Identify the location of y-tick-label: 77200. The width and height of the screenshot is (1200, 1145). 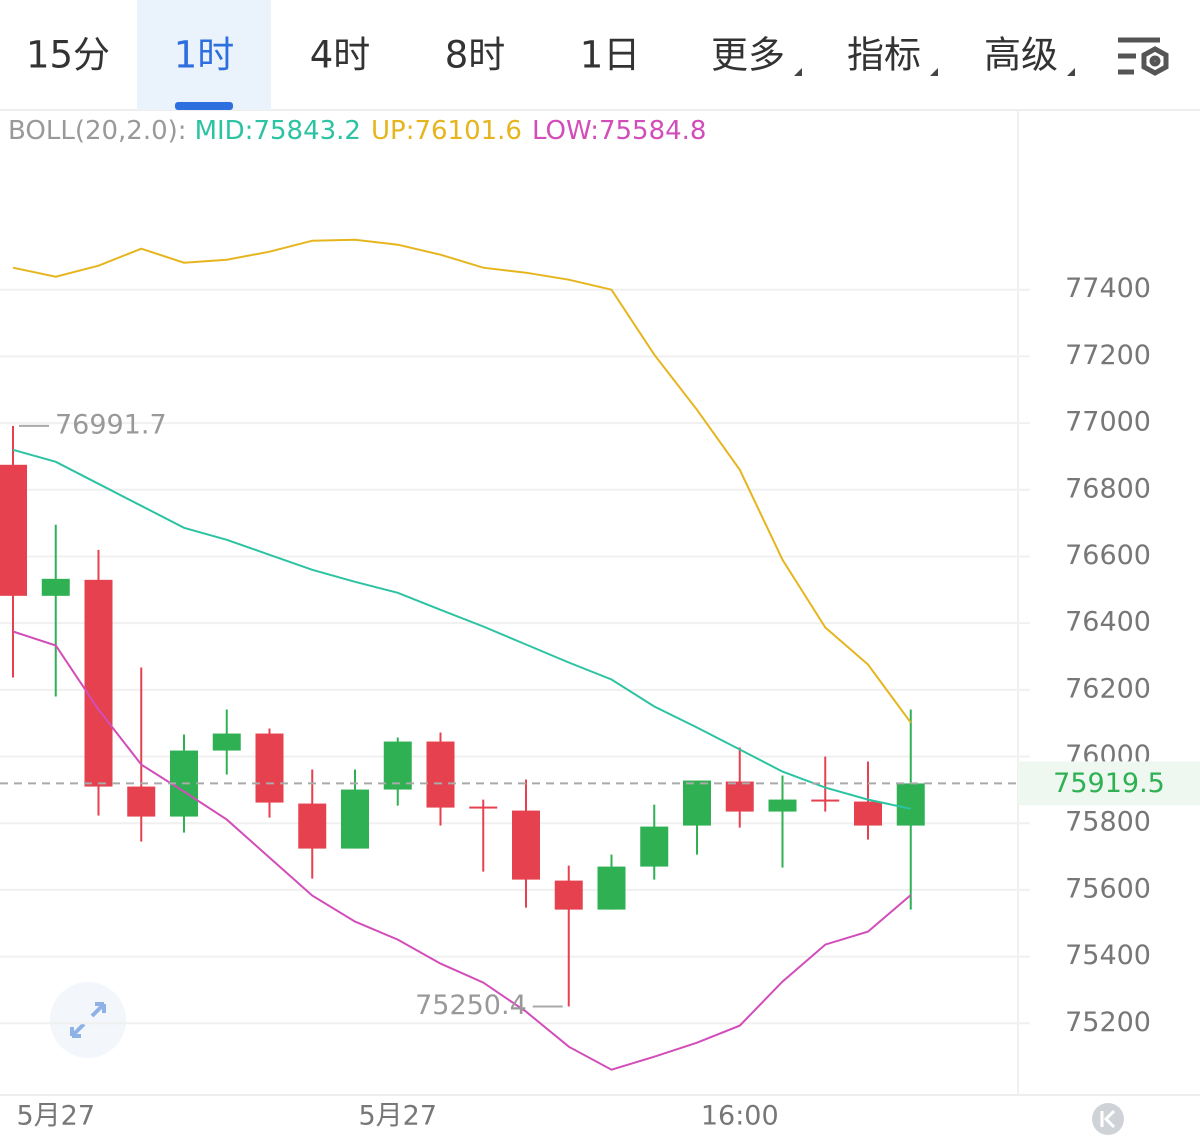
(1108, 355).